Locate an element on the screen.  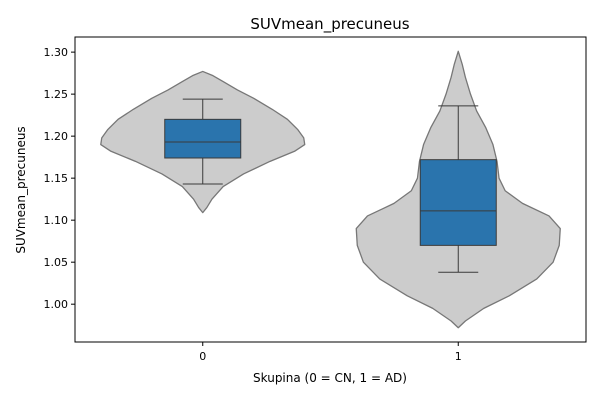
y-tick-label: 1.10 is located at coordinates (56, 220).